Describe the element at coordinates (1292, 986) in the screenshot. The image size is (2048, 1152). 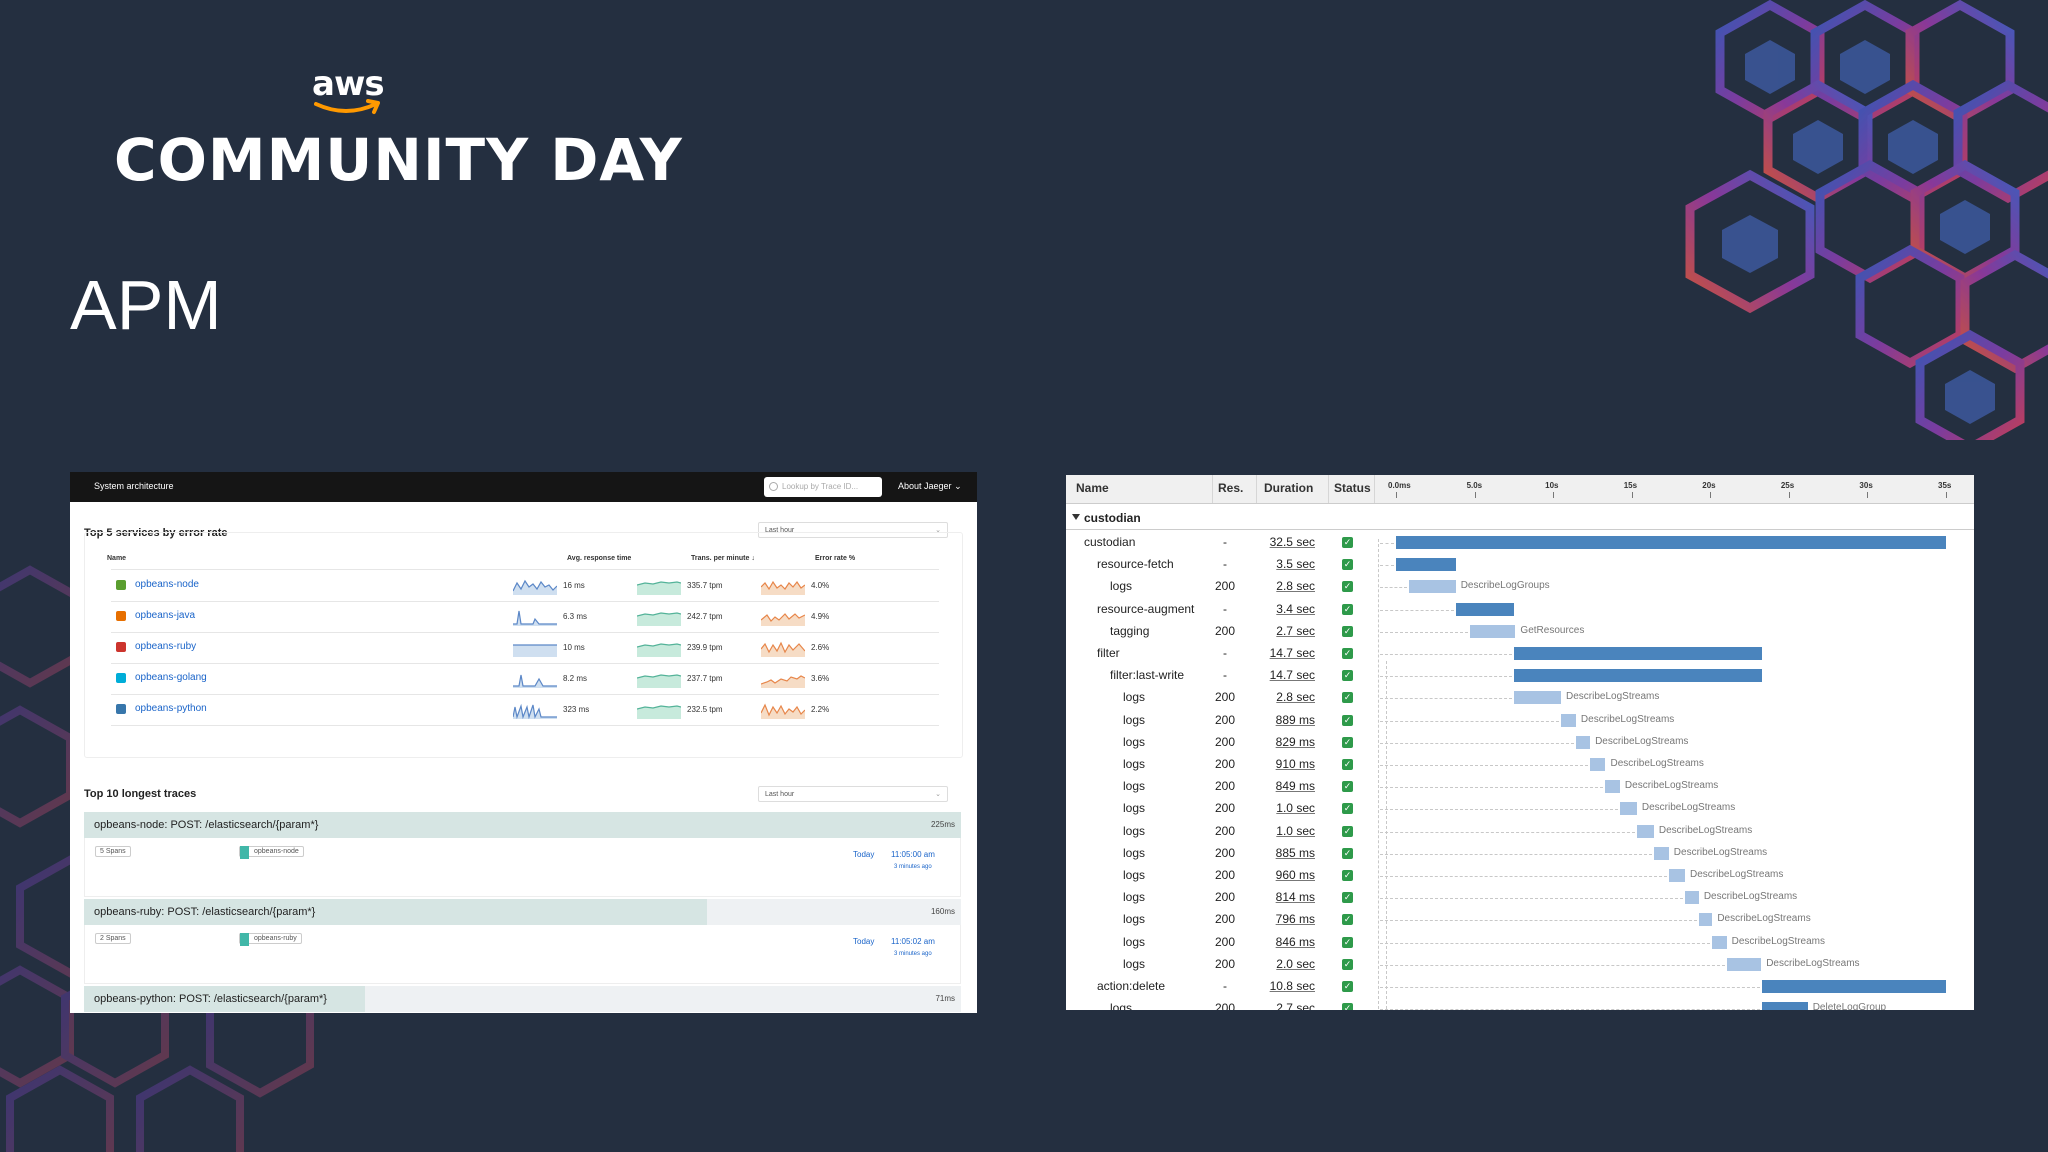
I see `span-duration: 10.8 sec` at that location.